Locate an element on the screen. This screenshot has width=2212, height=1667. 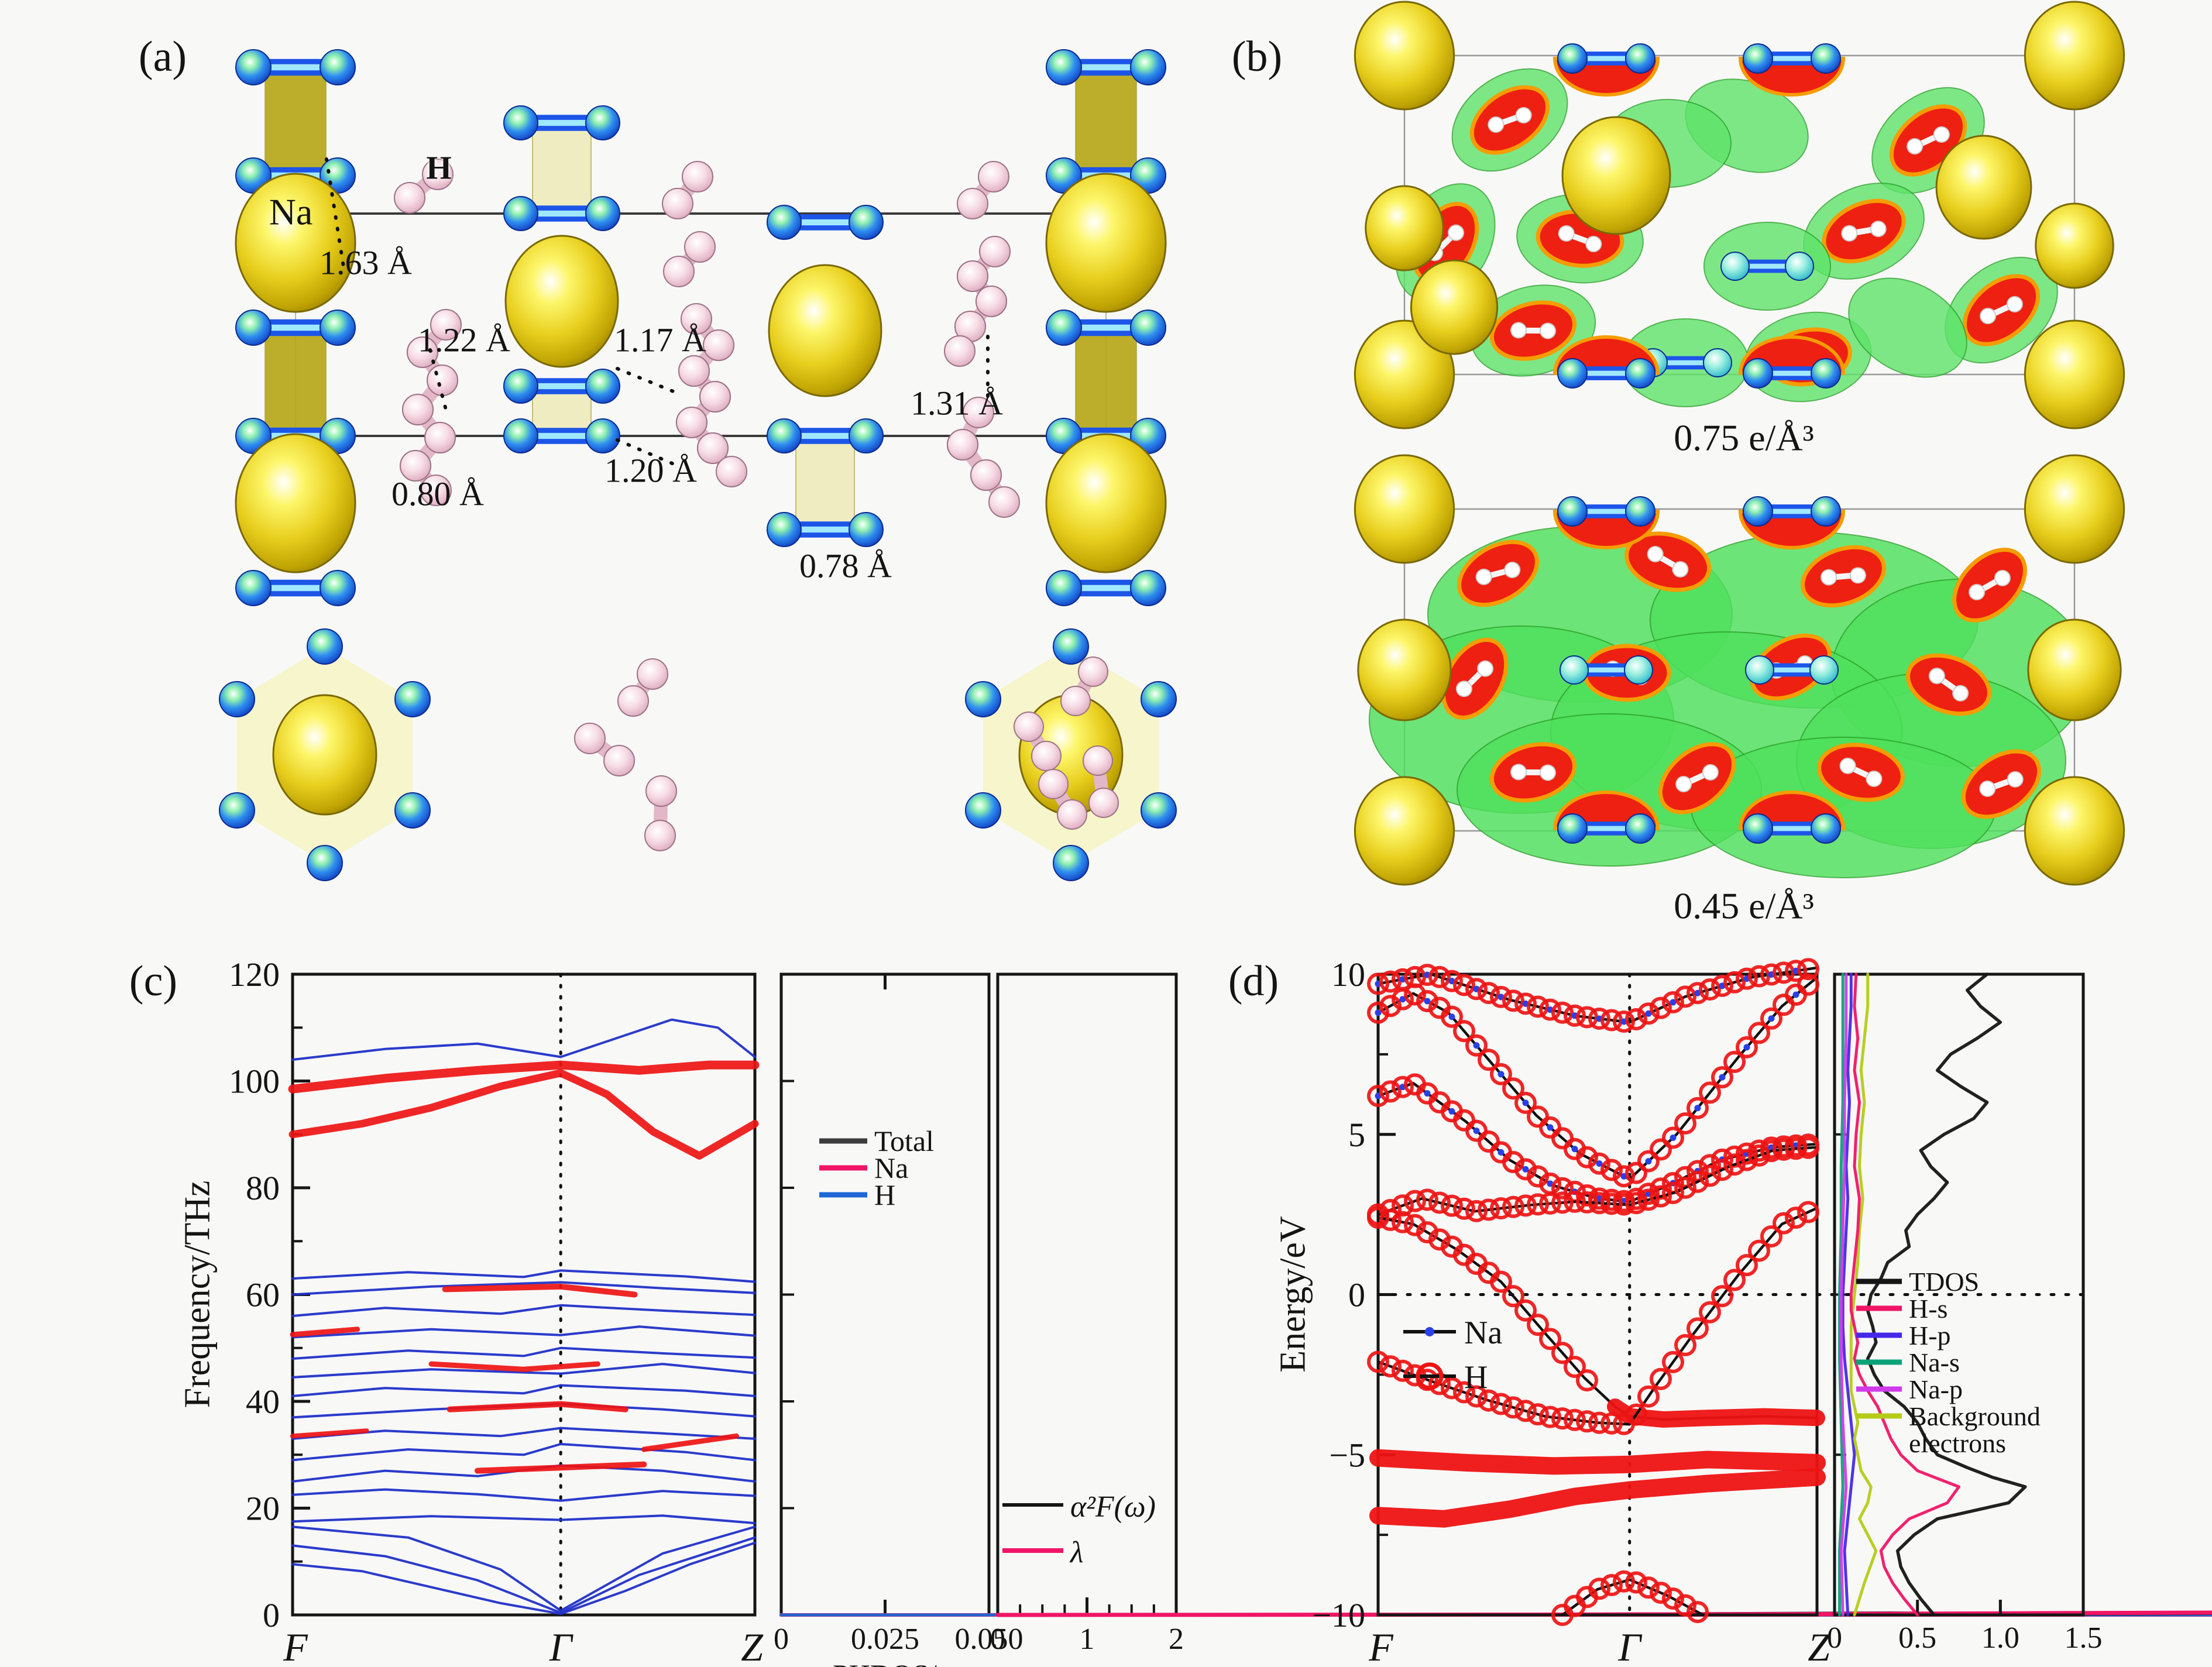
svg-text: TDOS is located at coordinates (1944, 1282).